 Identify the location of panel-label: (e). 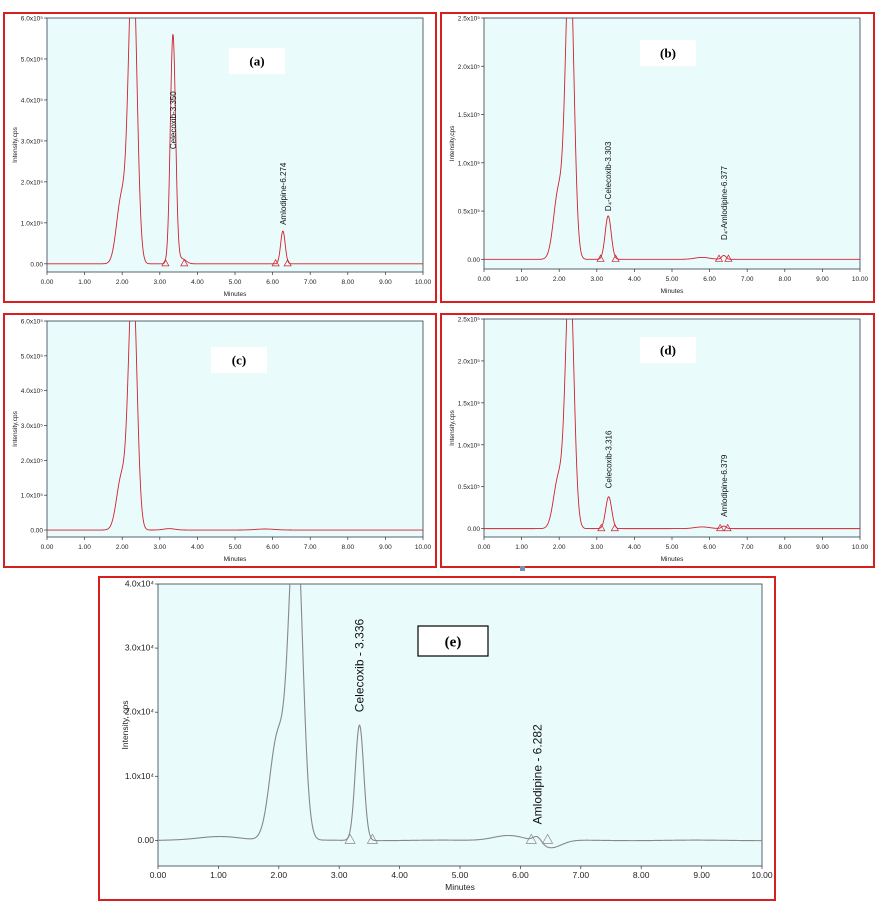
(453, 642).